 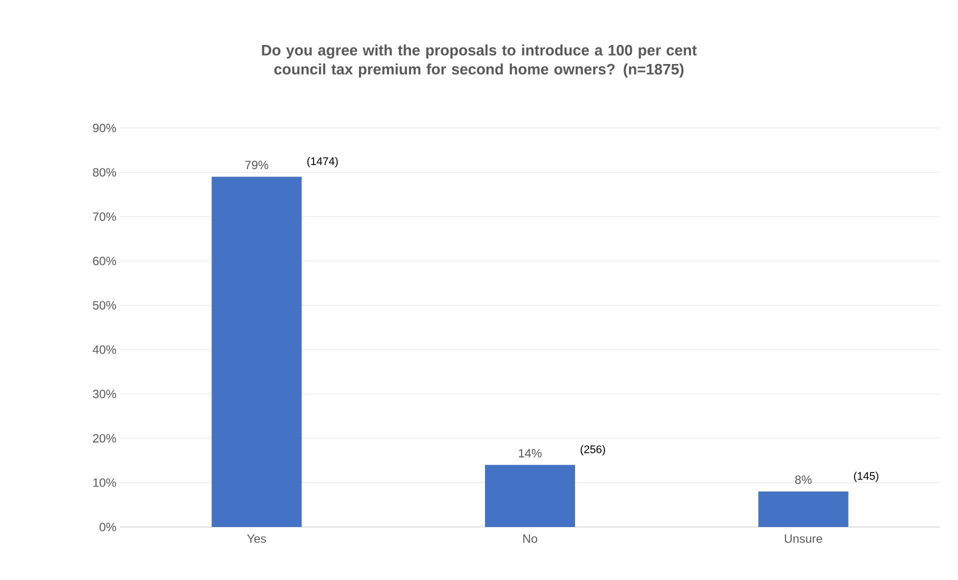 I want to click on x-tick-label: Yes, so click(x=256, y=538).